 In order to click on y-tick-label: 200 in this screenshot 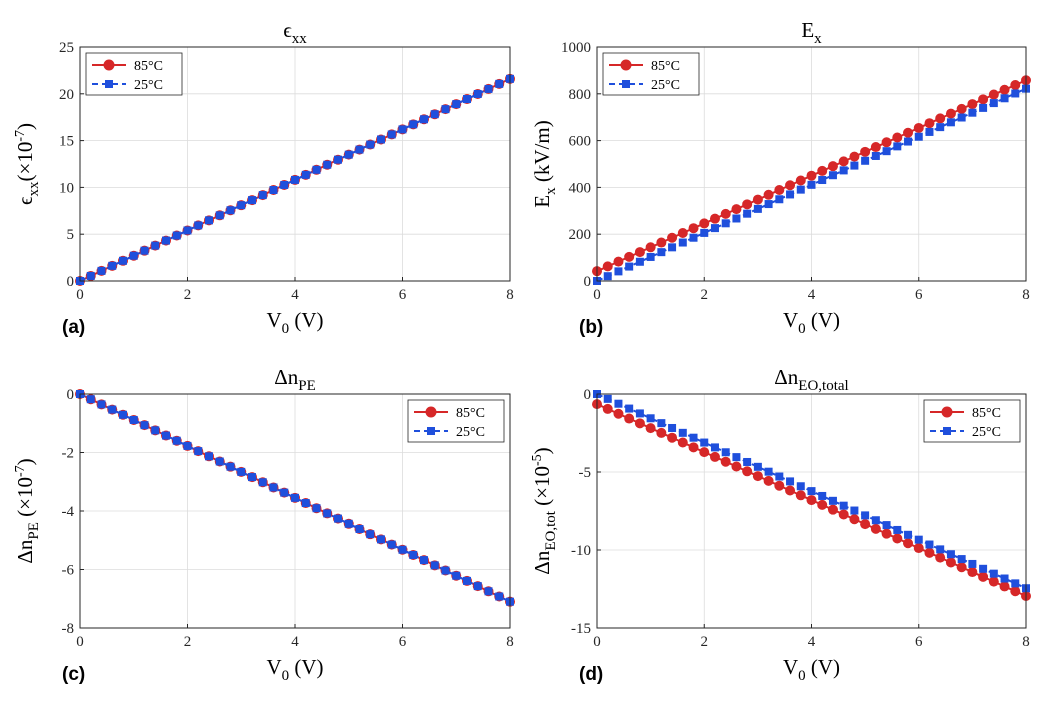, I will do `click(580, 235)`.